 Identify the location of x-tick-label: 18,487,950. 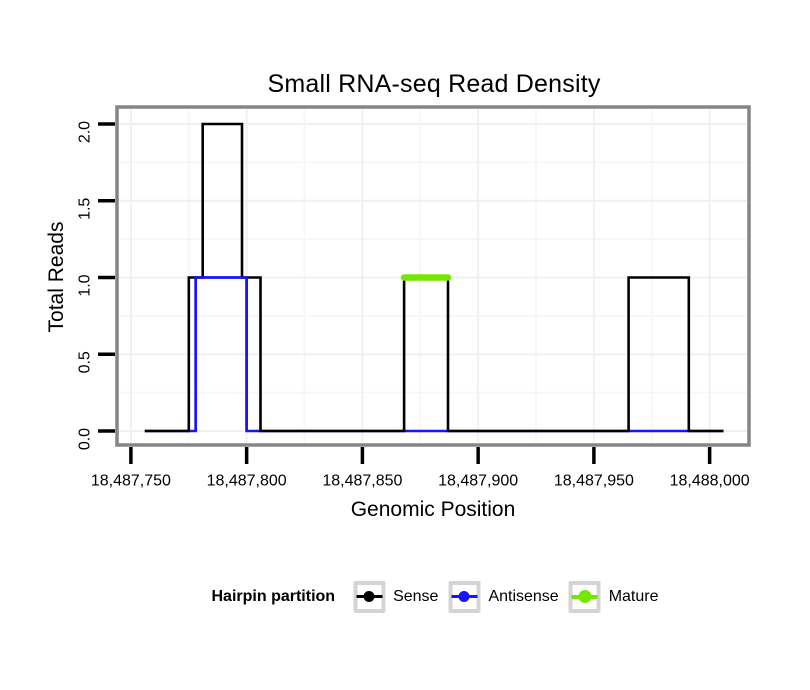
(594, 481).